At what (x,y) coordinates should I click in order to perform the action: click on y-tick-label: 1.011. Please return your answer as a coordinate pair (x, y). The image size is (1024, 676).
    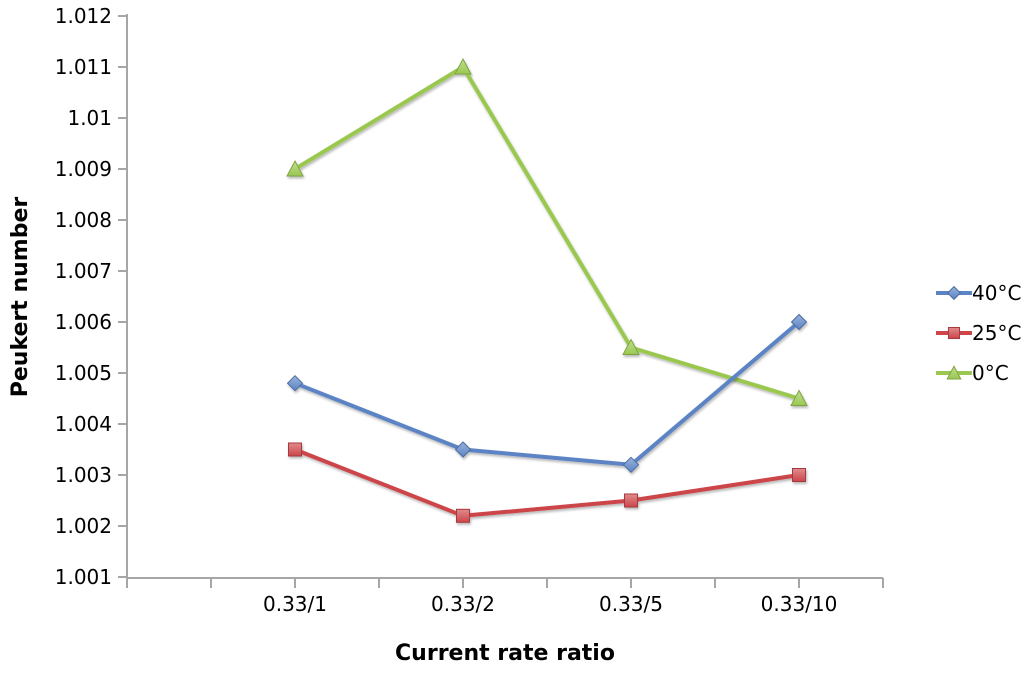
    Looking at the image, I should click on (83, 67).